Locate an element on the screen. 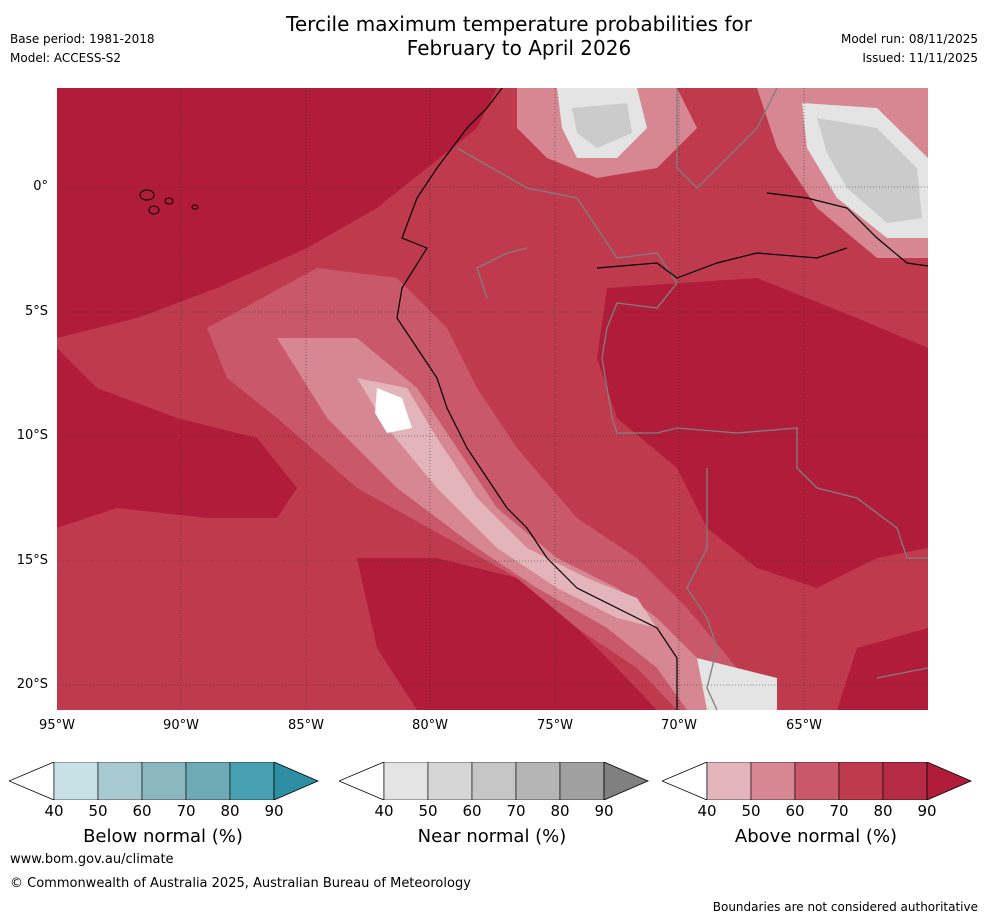  lon-label: 90°W is located at coordinates (181, 725).